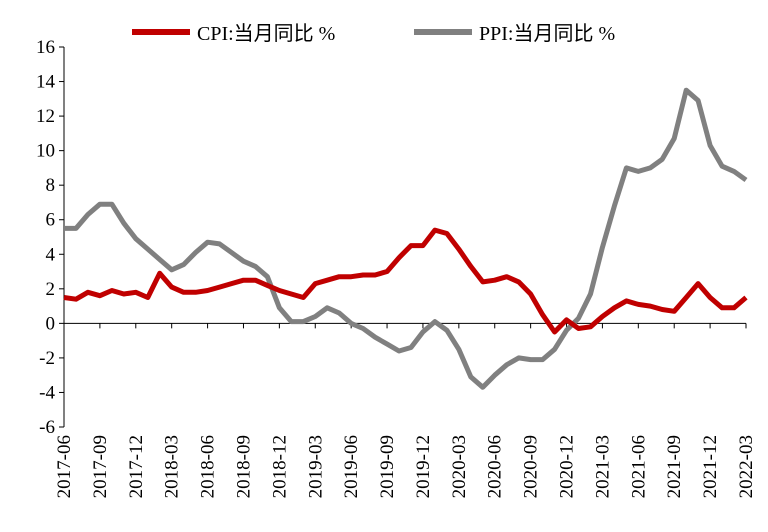 The height and width of the screenshot is (532, 768). Describe the element at coordinates (47, 358) in the screenshot. I see `y-tick-label: -2` at that location.